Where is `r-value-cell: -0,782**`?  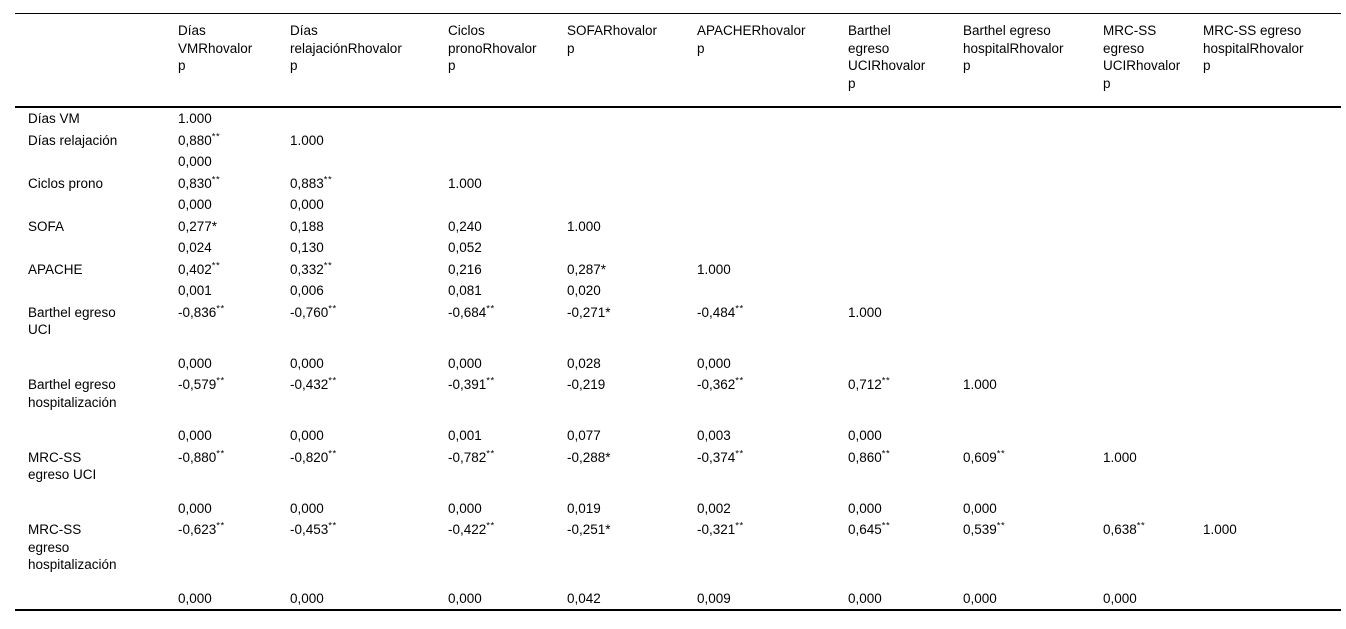
r-value-cell: -0,782** is located at coordinates (507, 472).